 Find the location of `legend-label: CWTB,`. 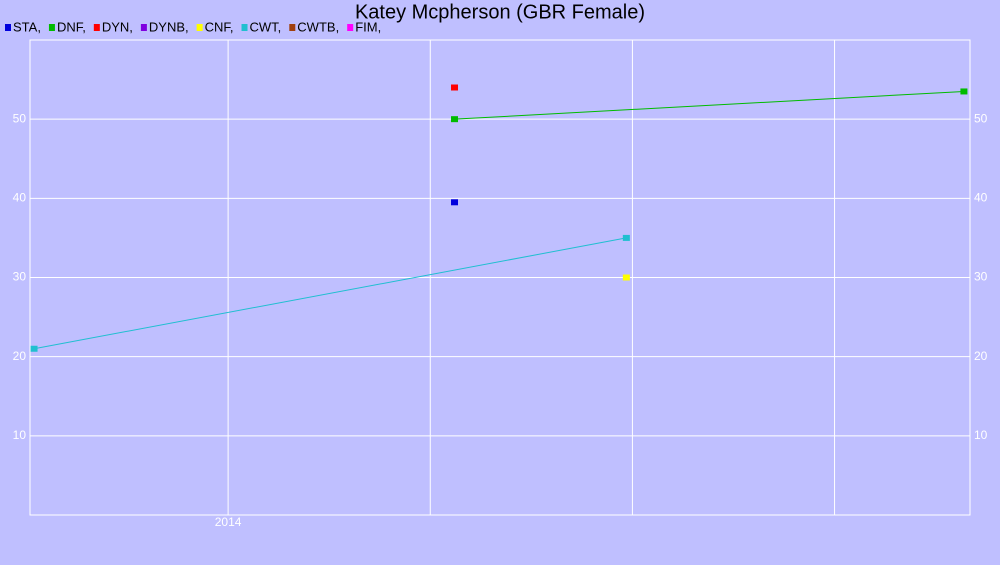

legend-label: CWTB, is located at coordinates (318, 26).